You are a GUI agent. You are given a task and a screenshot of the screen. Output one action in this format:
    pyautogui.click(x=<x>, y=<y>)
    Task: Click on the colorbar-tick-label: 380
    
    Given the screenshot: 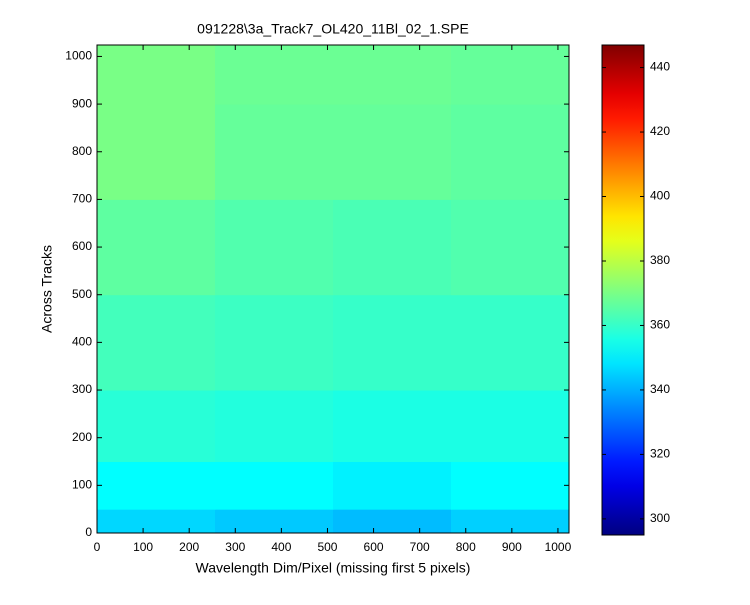 What is the action you would take?
    pyautogui.click(x=660, y=260)
    